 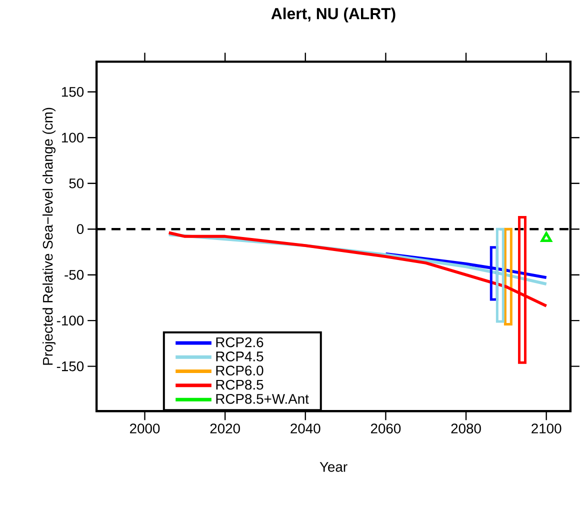 I want to click on y-tick-label: 100, so click(x=73, y=137).